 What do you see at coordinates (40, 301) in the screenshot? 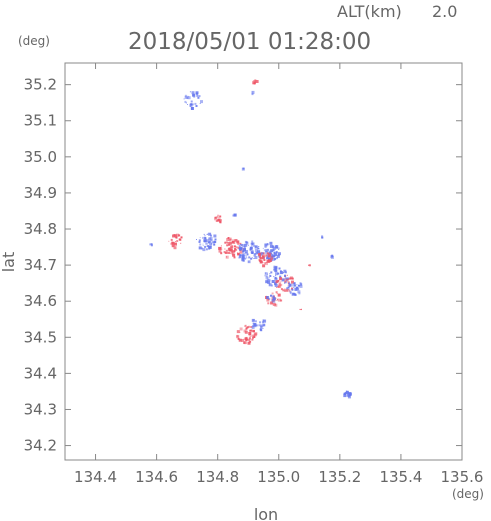
I see `y-tick-label: 34.6` at bounding box center [40, 301].